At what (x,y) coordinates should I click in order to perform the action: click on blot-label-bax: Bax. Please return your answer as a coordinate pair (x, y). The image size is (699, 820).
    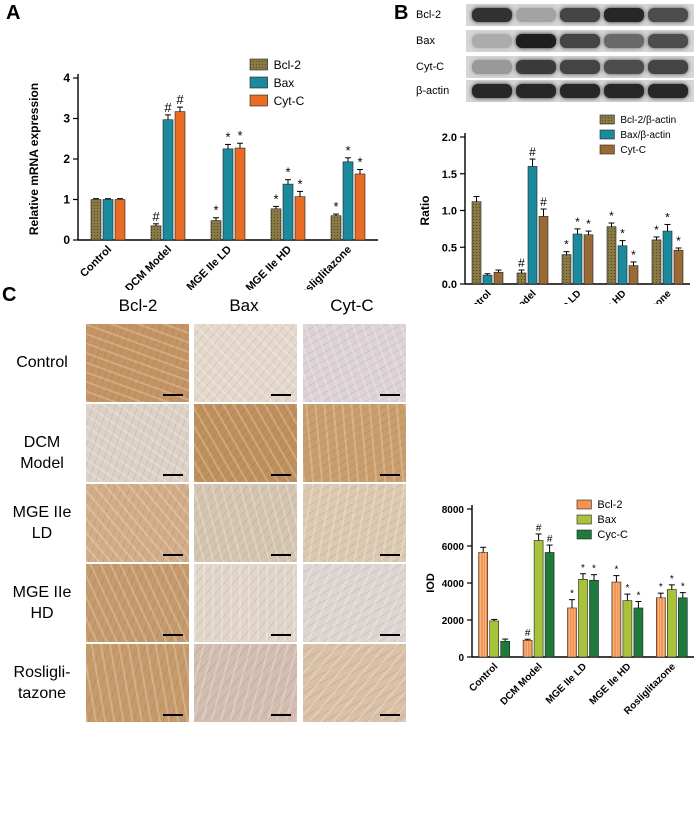
    Looking at the image, I should click on (425, 41).